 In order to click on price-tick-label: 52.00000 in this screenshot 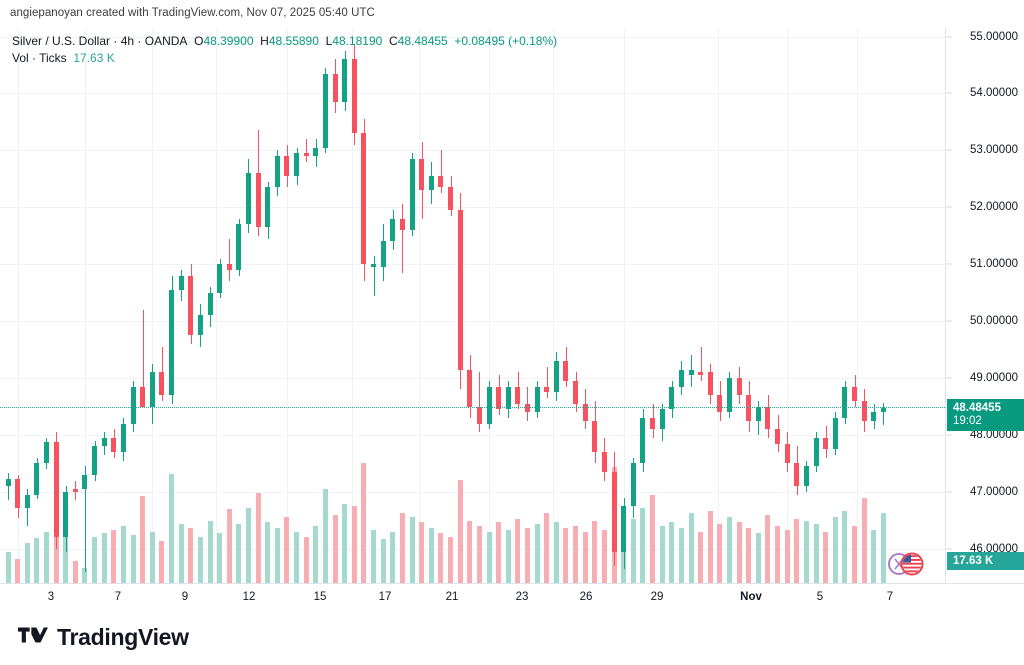, I will do `click(994, 207)`.